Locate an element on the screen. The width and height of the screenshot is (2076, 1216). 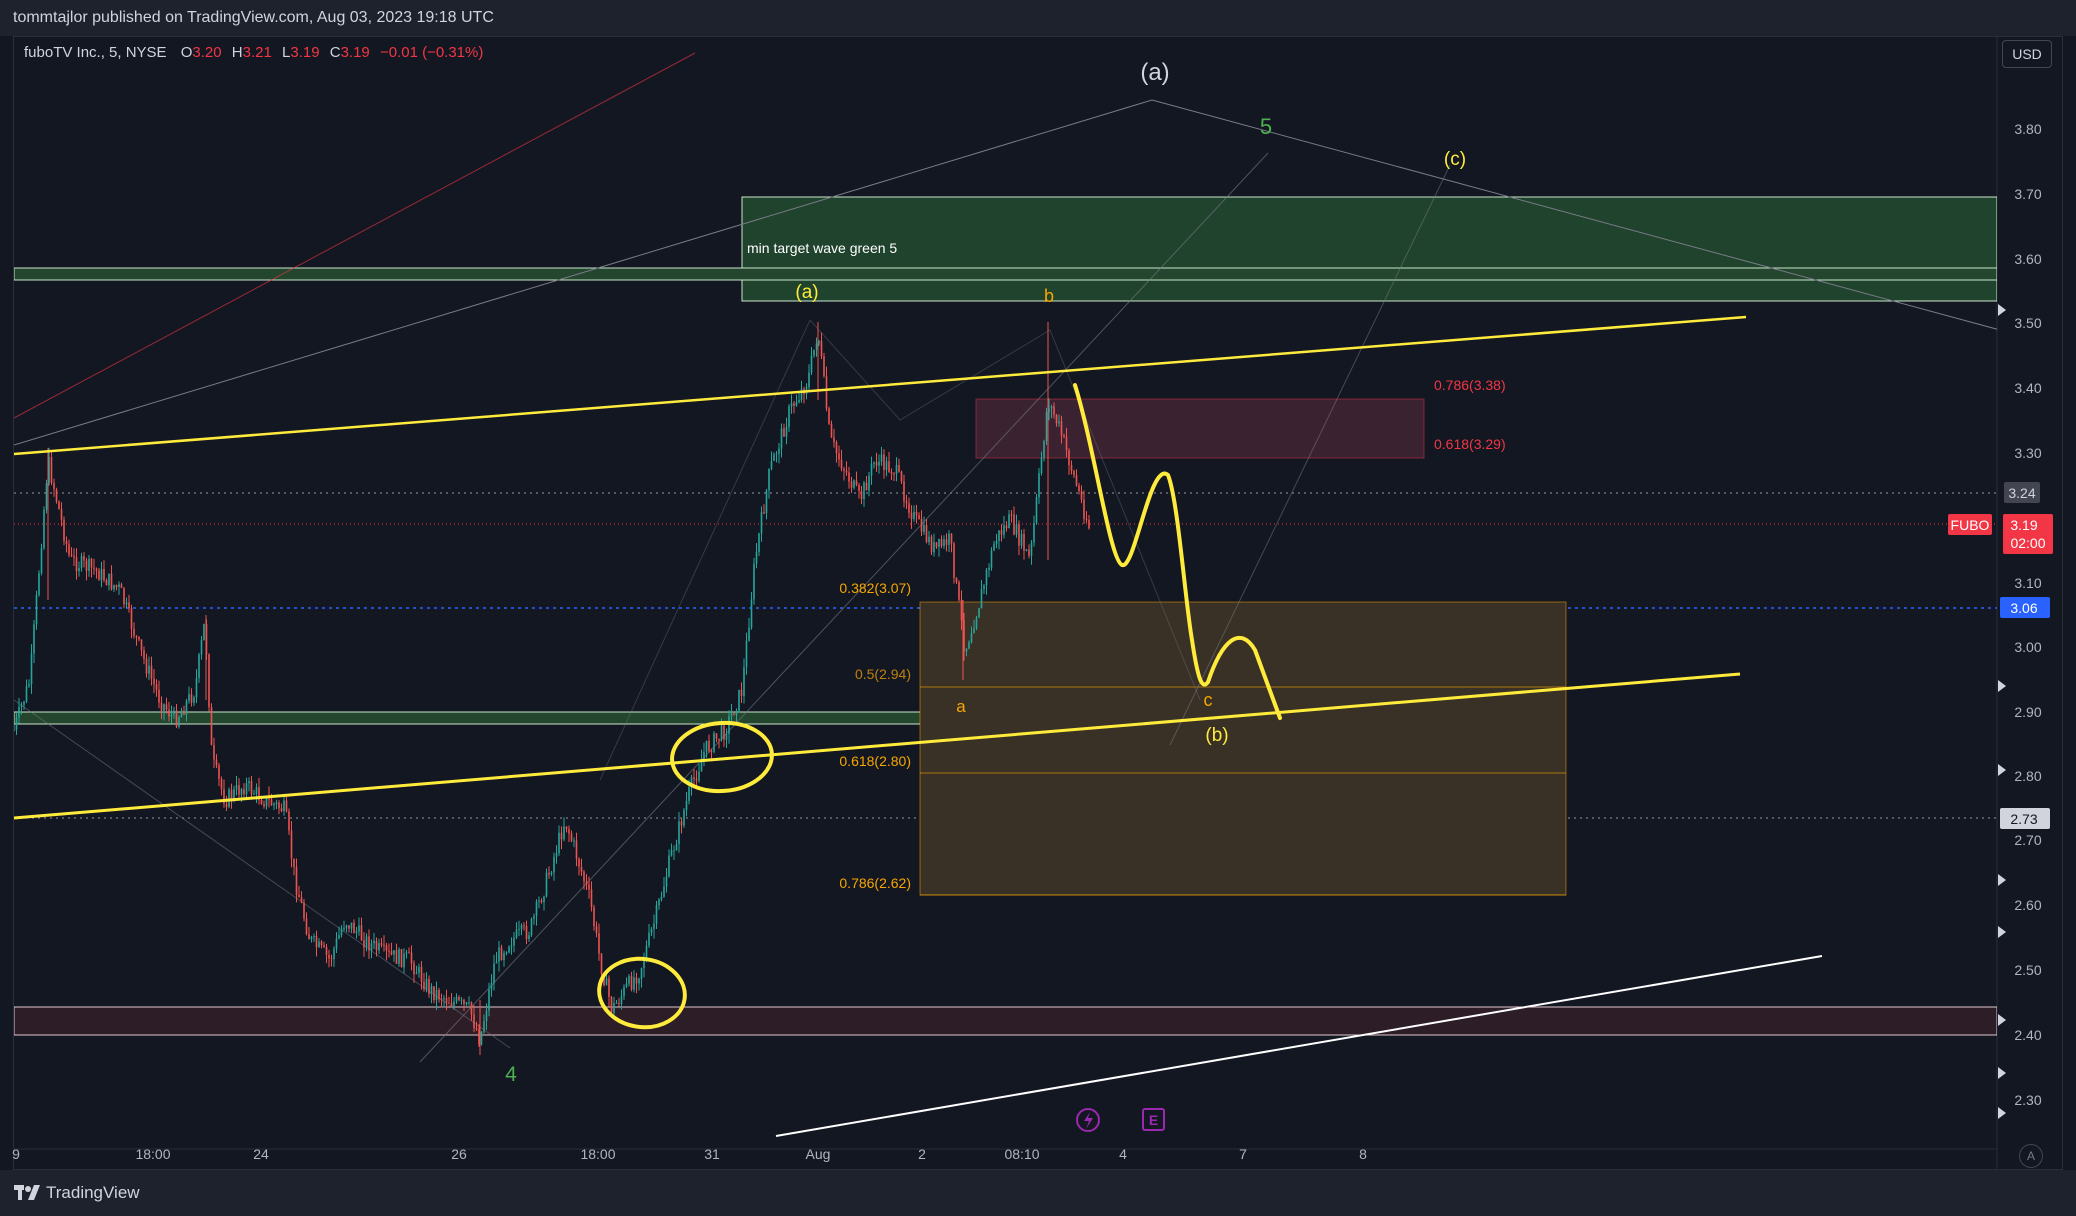
fib-retracement-box is located at coordinates (1243, 748).